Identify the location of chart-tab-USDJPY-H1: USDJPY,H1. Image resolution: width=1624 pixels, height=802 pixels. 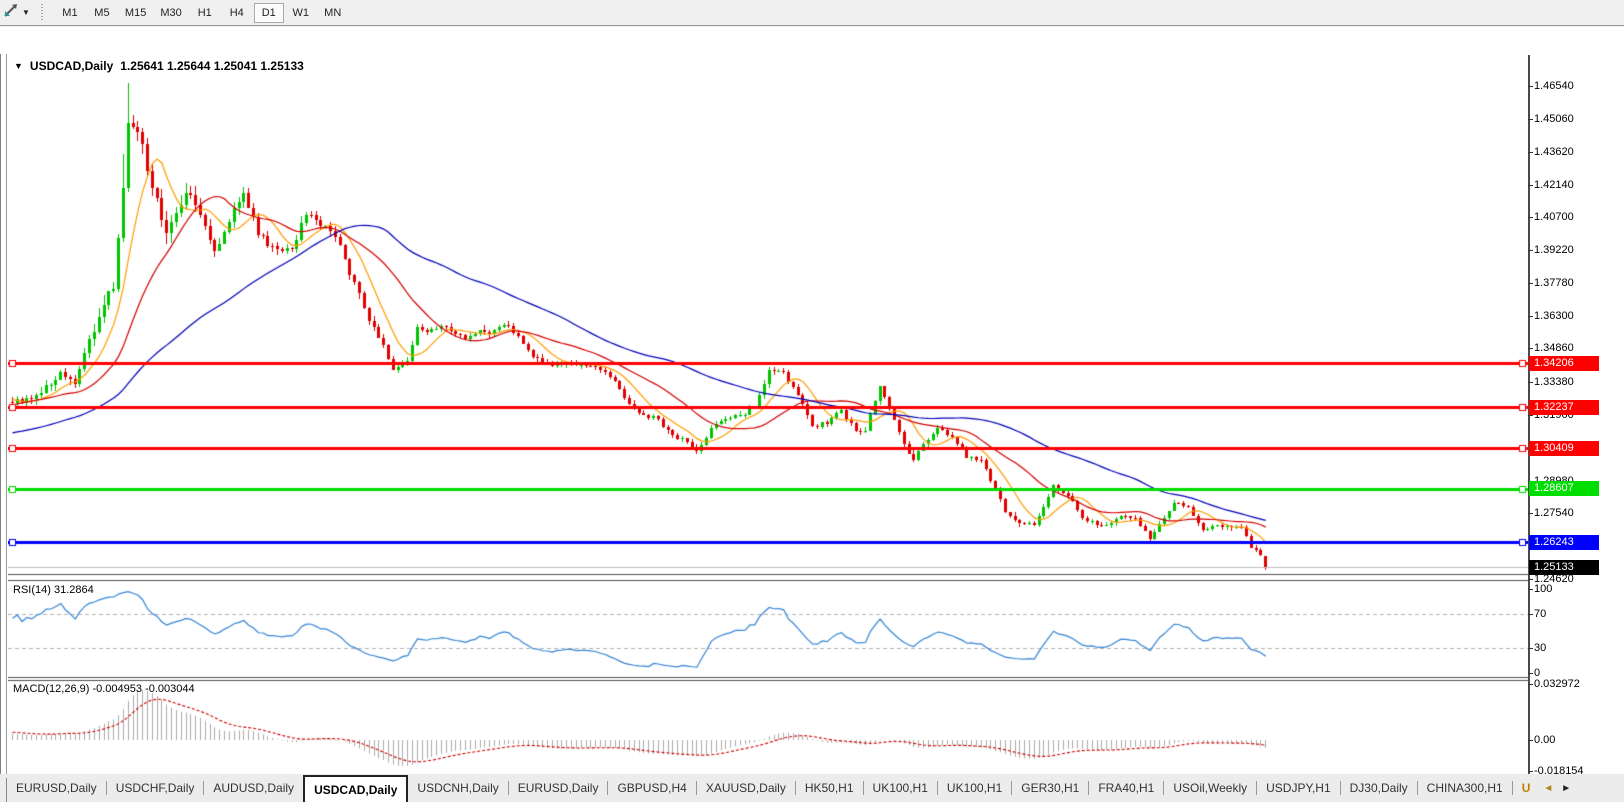
(1298, 788).